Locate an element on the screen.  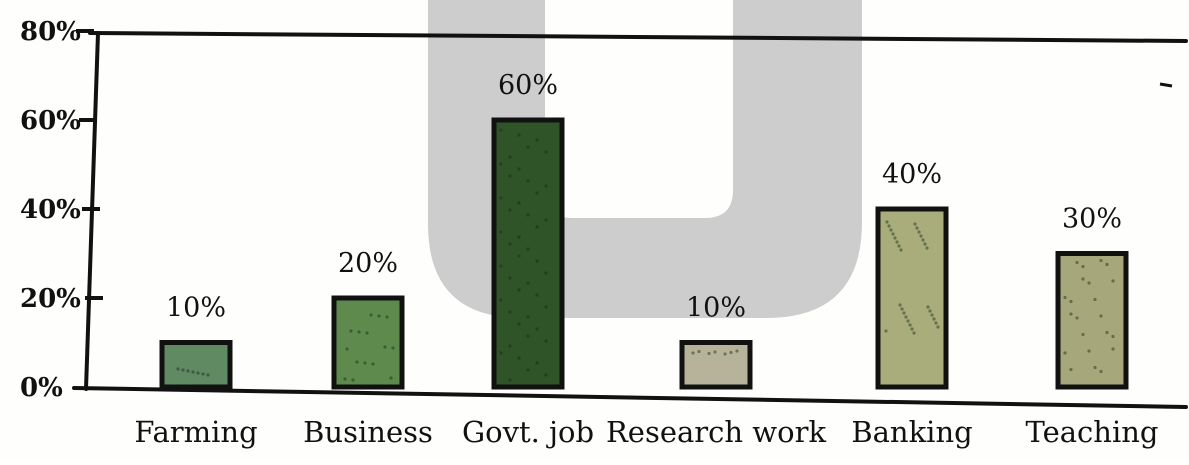
bar-texture-research-work is located at coordinates (715, 352).